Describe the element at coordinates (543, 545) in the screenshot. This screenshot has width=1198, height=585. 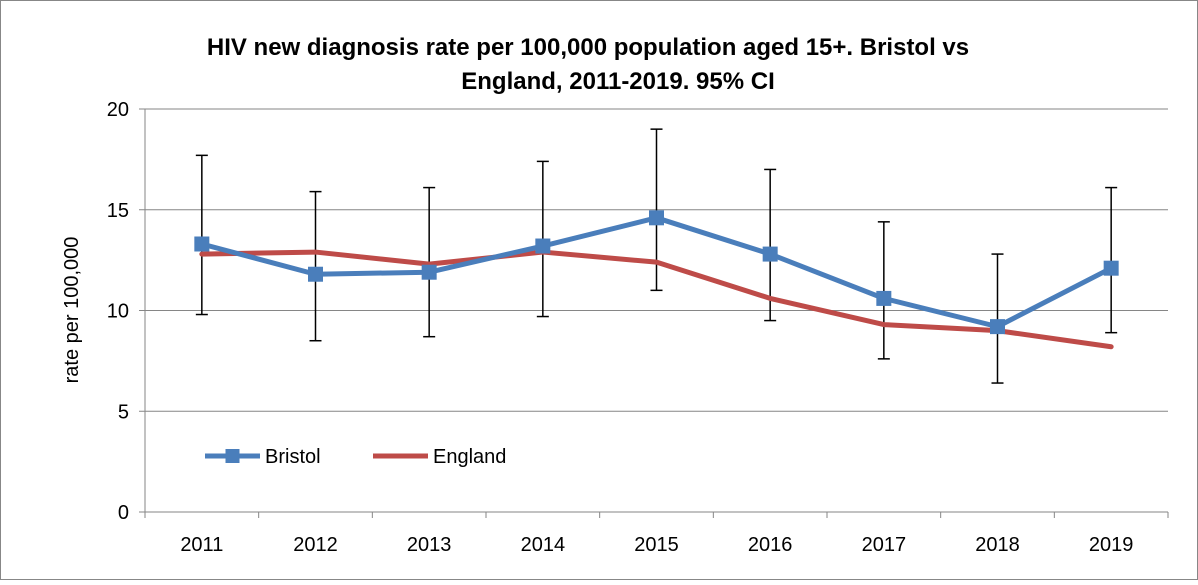
I see `x-tick-label: 2014` at that location.